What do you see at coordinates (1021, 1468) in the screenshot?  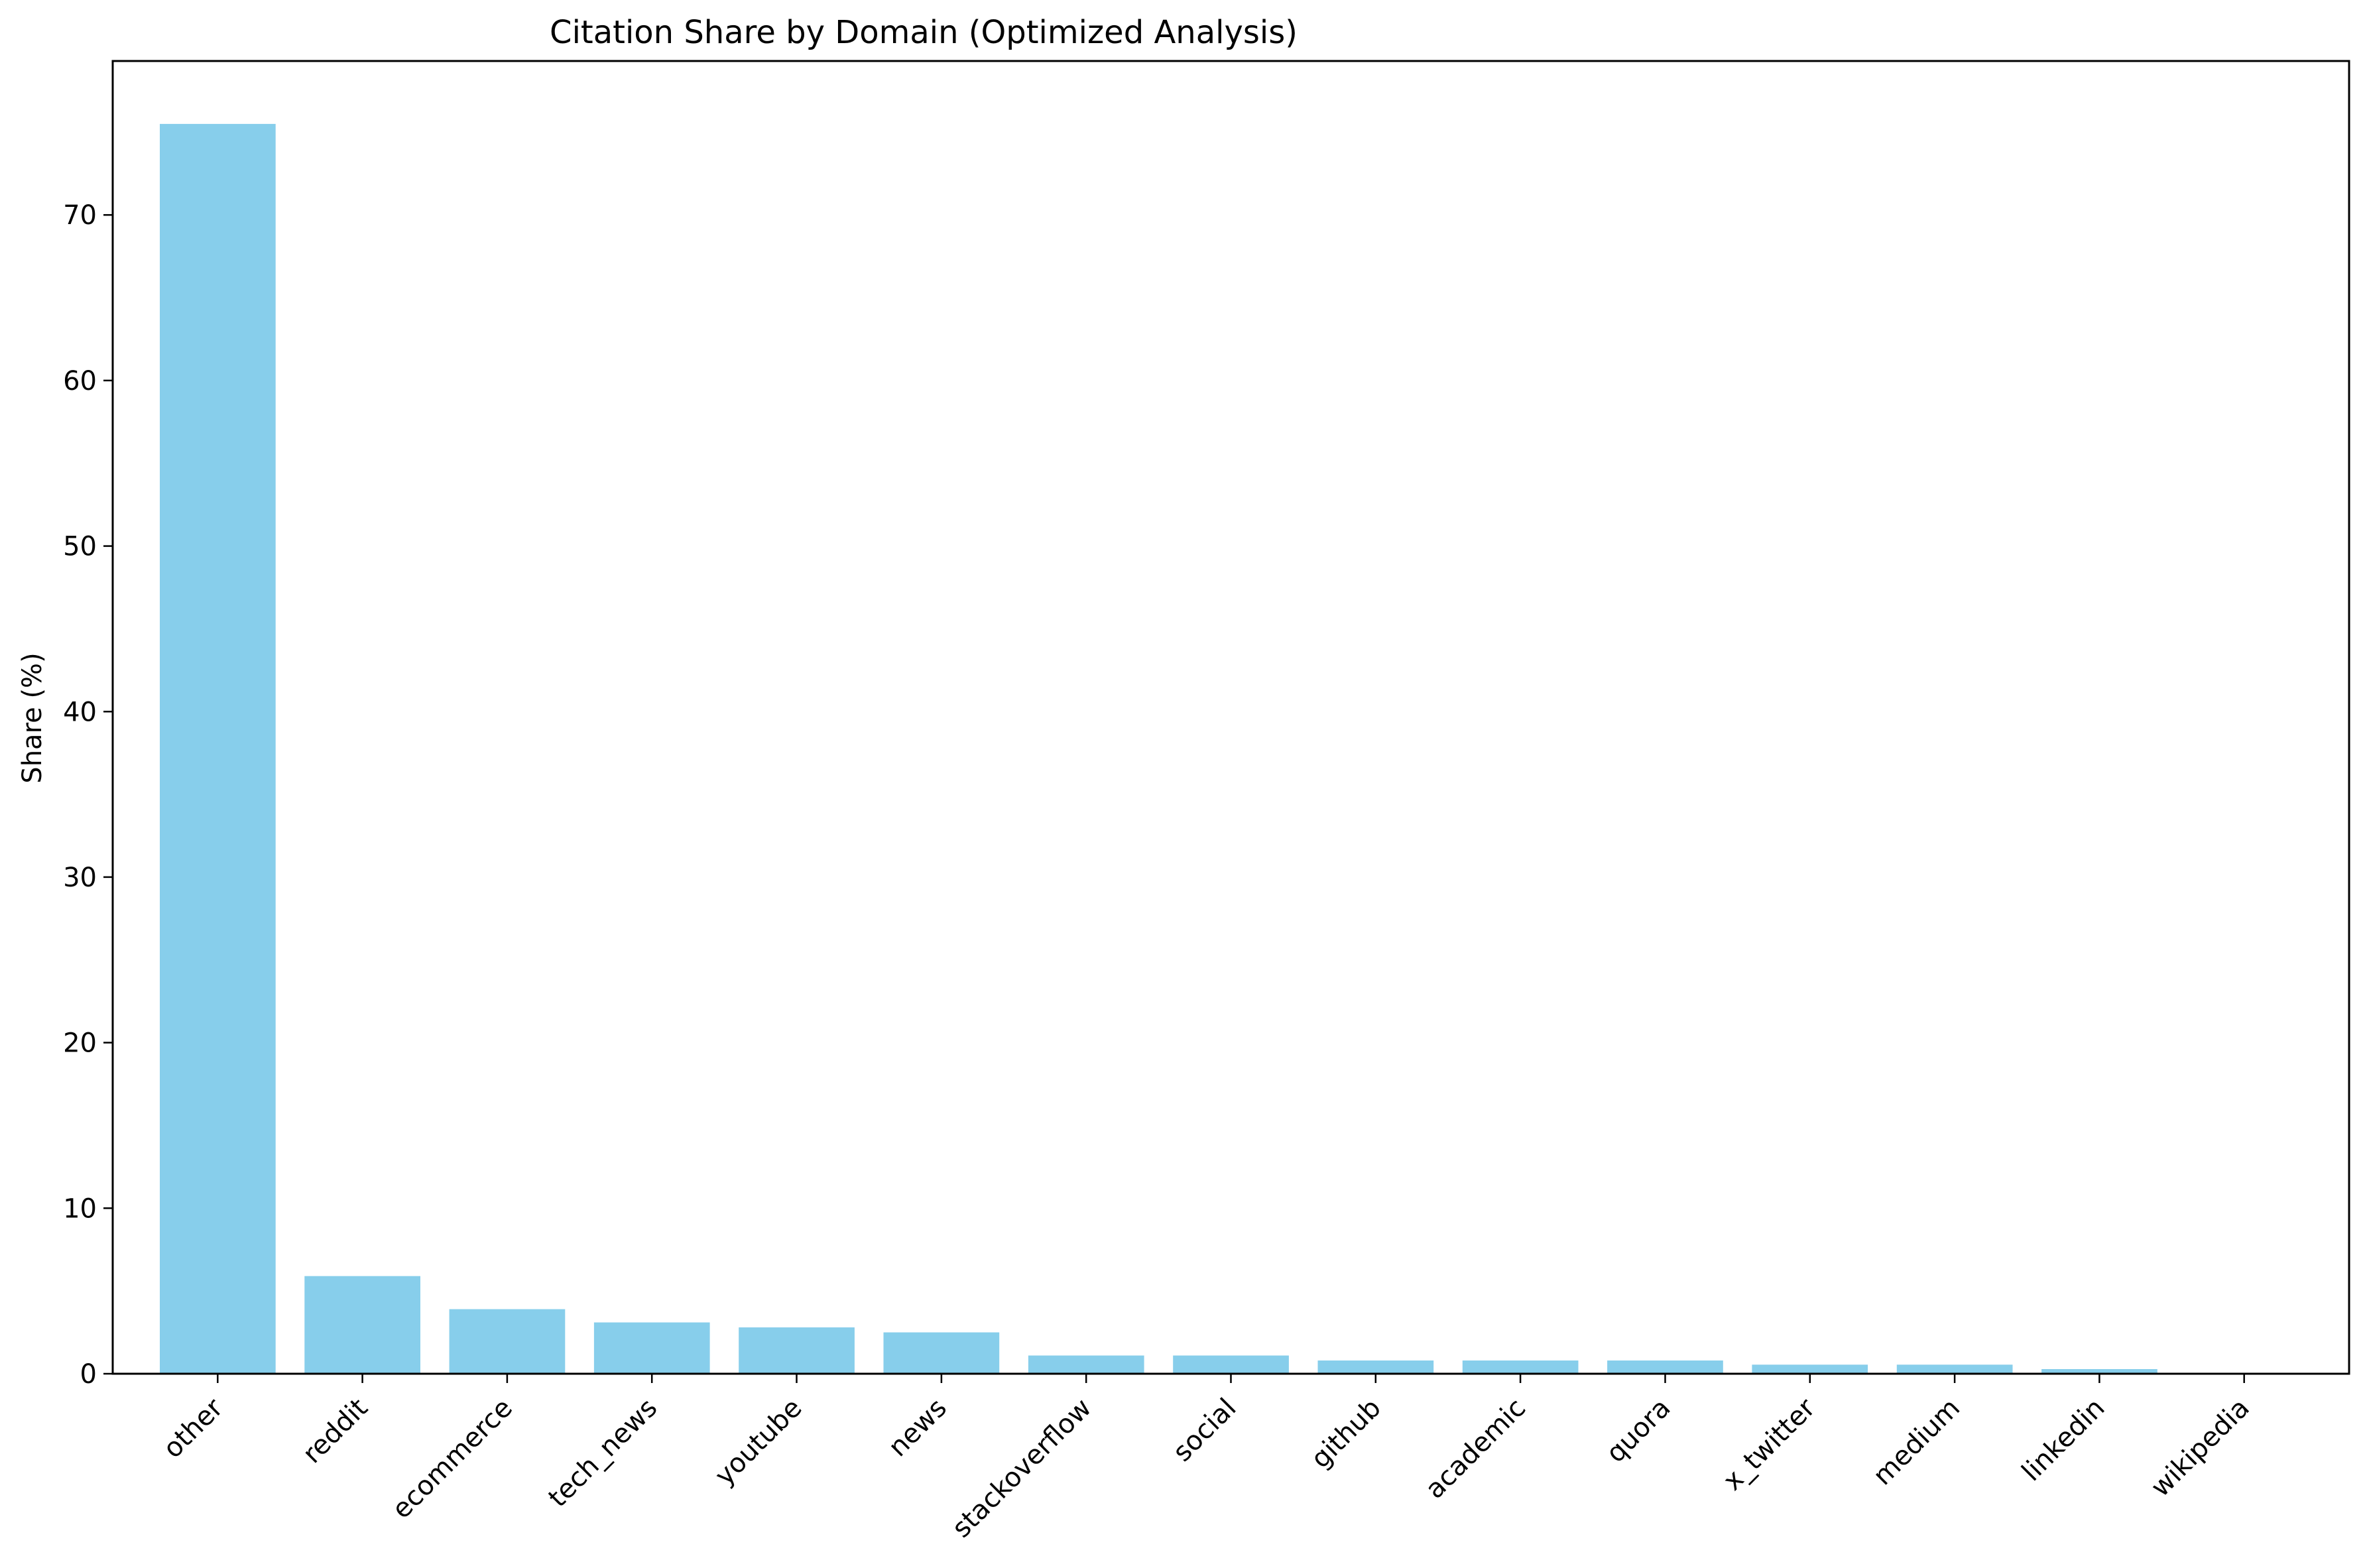 I see `x-tick-label-stackoverflow: stackoverflow` at bounding box center [1021, 1468].